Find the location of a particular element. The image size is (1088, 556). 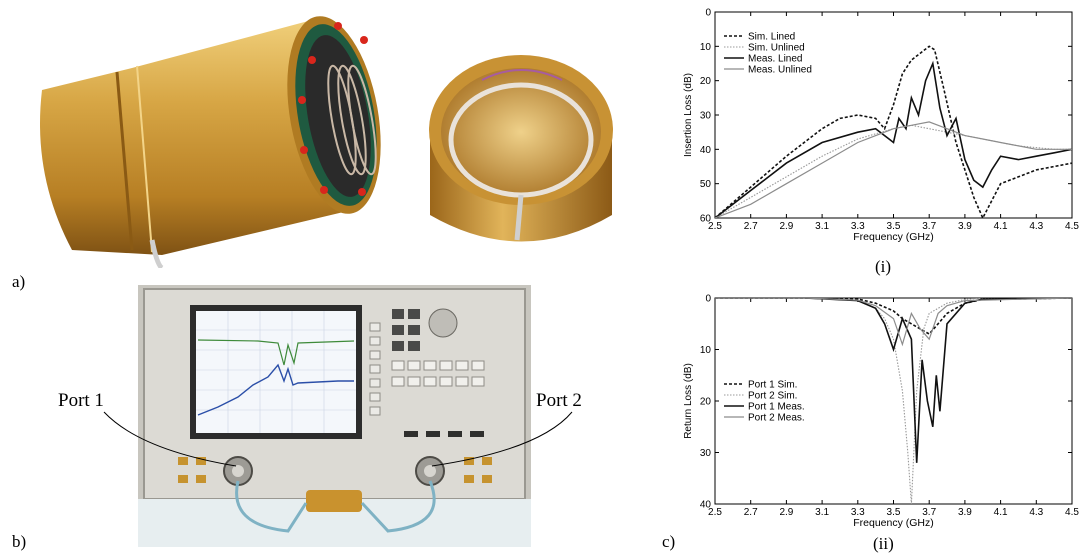

port2-label: Port 2 is located at coordinates (559, 400).